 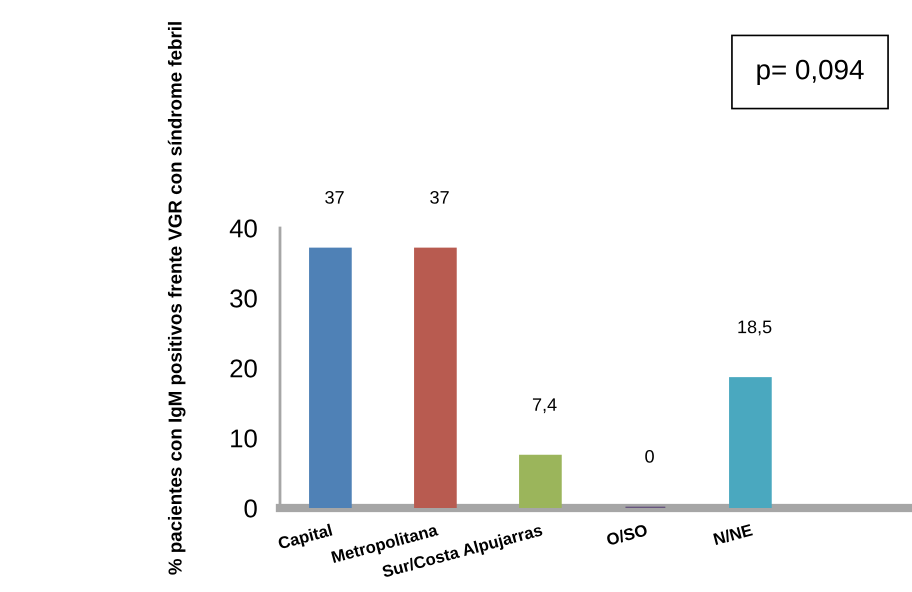 I want to click on text: p= 0,094, so click(x=810, y=72).